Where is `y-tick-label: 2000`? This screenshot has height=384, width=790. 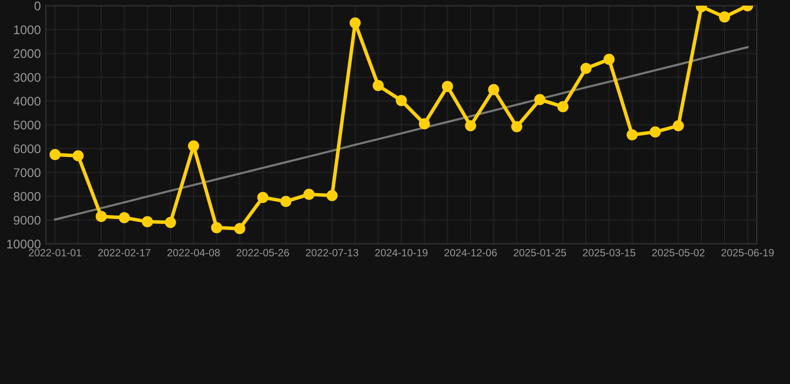
y-tick-label: 2000 is located at coordinates (27, 53).